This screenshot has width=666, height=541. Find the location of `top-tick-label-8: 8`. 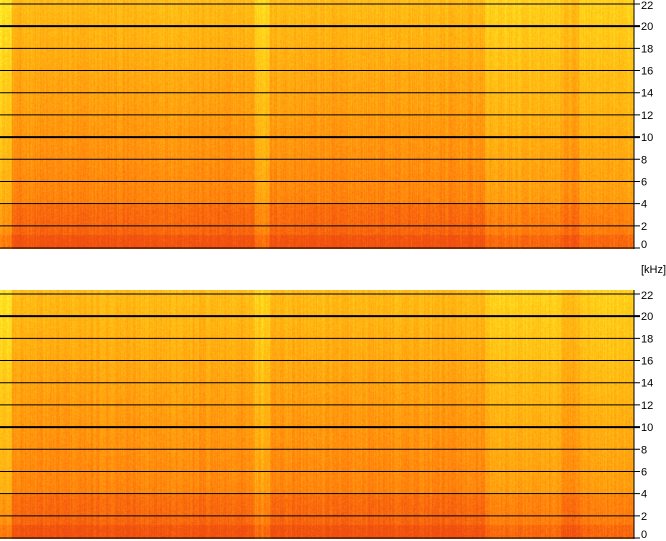

top-tick-label-8: 8 is located at coordinates (644, 160).